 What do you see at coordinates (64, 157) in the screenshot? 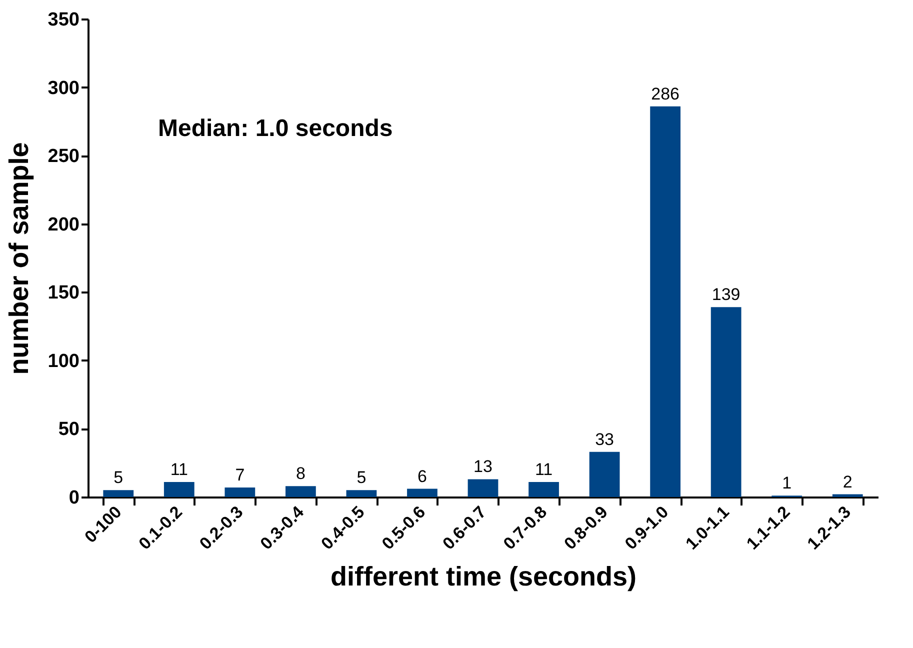
I see `y-tick-label: 250` at bounding box center [64, 157].